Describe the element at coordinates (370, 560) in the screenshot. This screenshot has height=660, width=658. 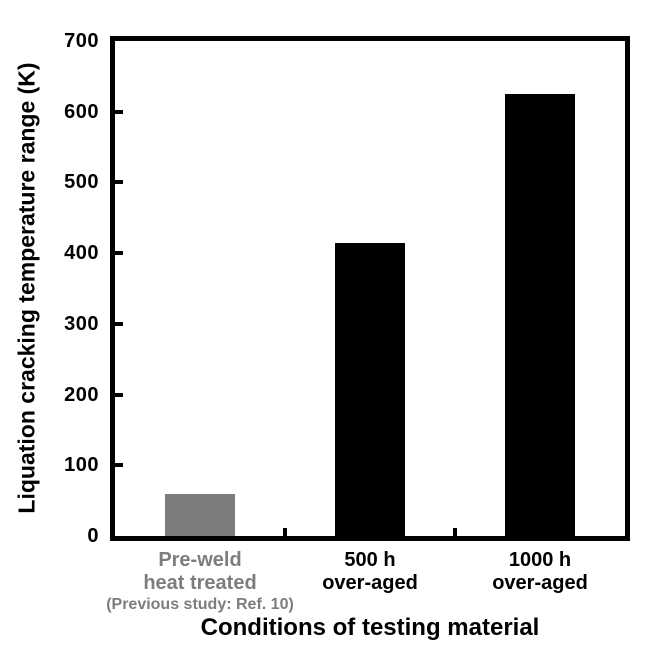
I see `category-label-line: 500 h` at that location.